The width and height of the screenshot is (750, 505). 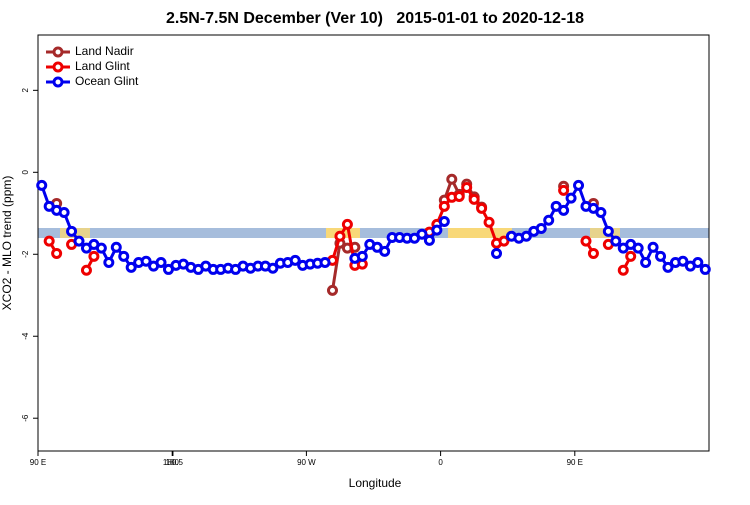 I want to click on y-axis-label: XCO2 - MLO trend (ppm), so click(x=7, y=243).